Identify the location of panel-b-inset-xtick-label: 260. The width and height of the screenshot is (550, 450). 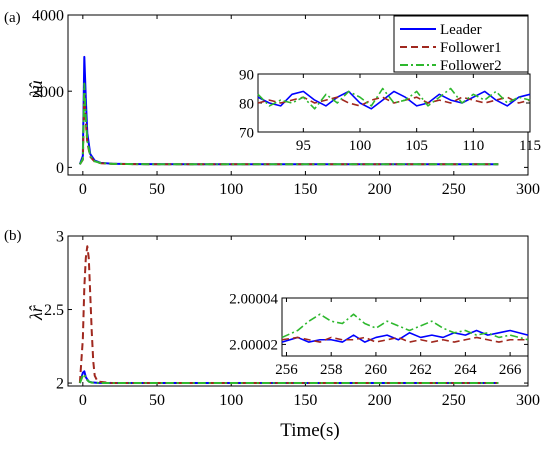
(376, 370).